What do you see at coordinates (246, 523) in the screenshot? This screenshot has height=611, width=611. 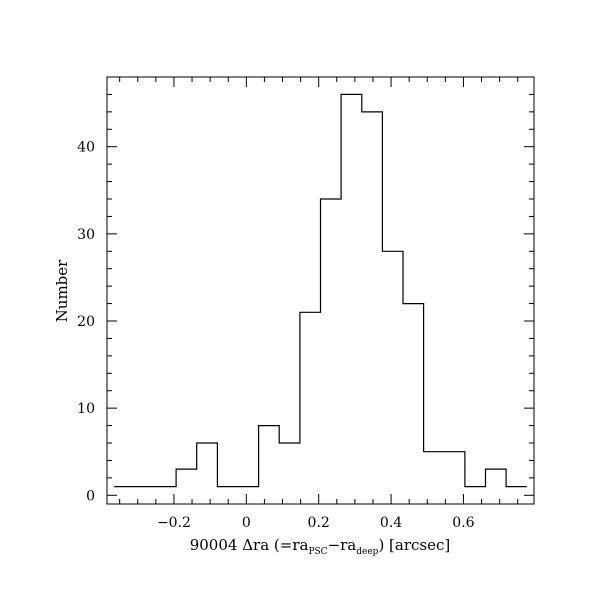 I see `x-tick-label: 0` at bounding box center [246, 523].